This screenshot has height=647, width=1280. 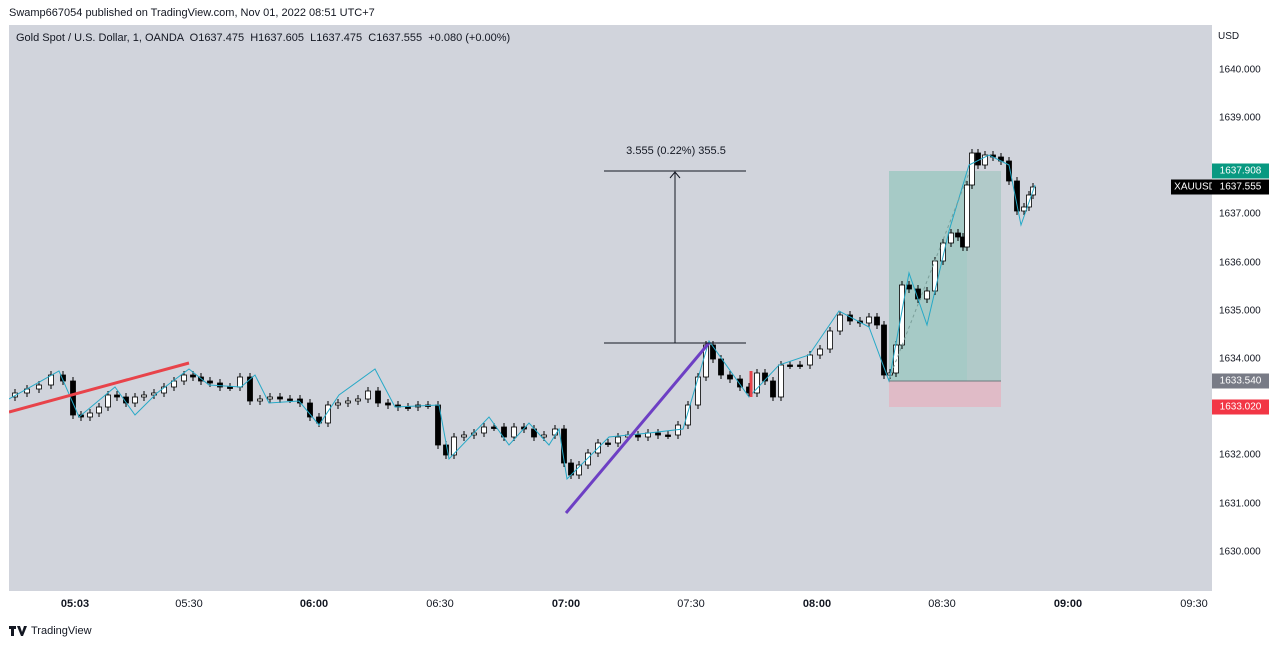 I want to click on position-guide-line, so click(x=929, y=276).